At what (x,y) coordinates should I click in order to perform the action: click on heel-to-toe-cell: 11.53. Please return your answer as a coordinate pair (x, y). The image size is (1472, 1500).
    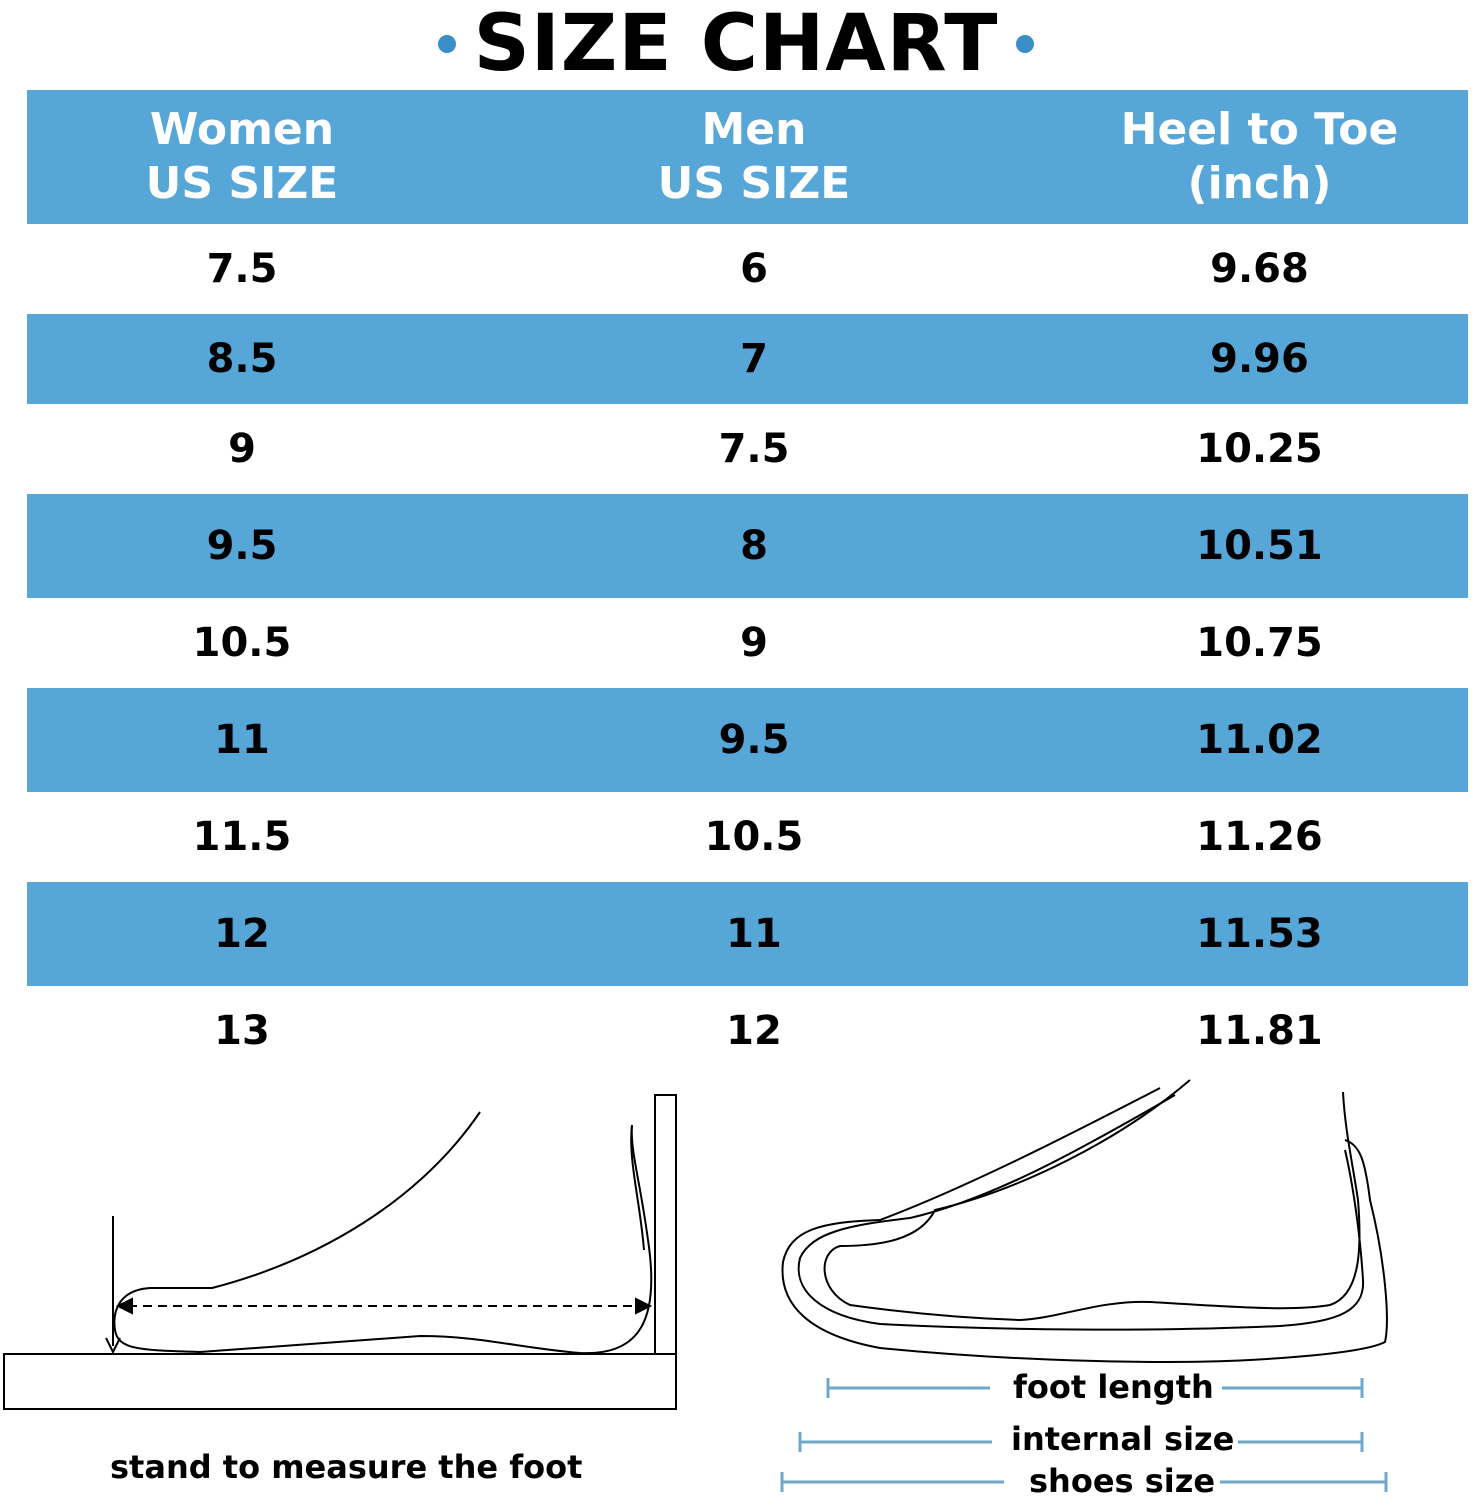
    Looking at the image, I should click on (1259, 934).